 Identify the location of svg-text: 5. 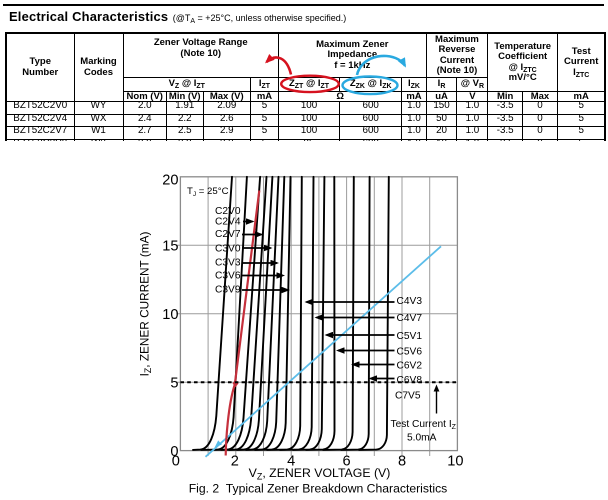
(174, 384).